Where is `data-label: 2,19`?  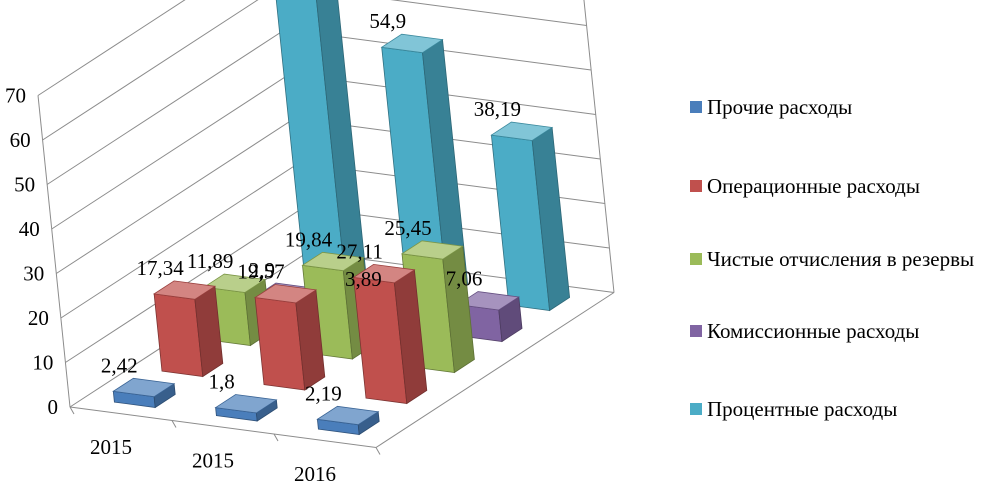 data-label: 2,19 is located at coordinates (323, 393).